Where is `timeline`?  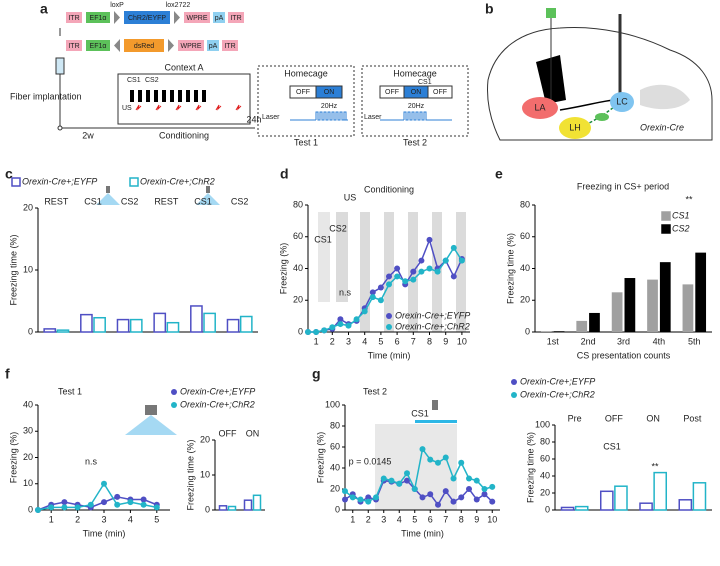
timeline is located at coordinates (262, 82).